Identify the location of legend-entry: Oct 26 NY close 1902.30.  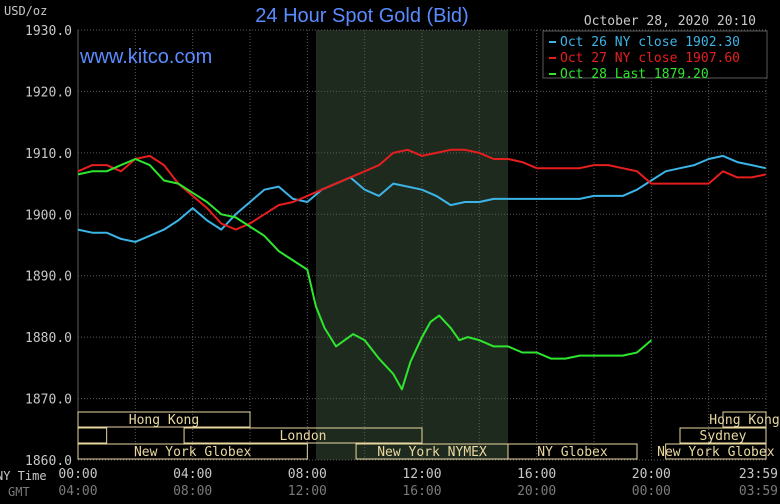
(650, 42).